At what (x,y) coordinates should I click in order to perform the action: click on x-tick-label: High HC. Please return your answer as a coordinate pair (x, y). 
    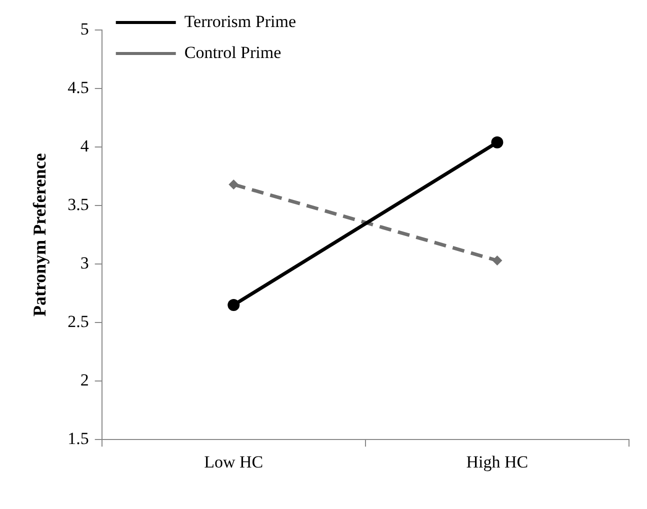
    Looking at the image, I should click on (497, 462).